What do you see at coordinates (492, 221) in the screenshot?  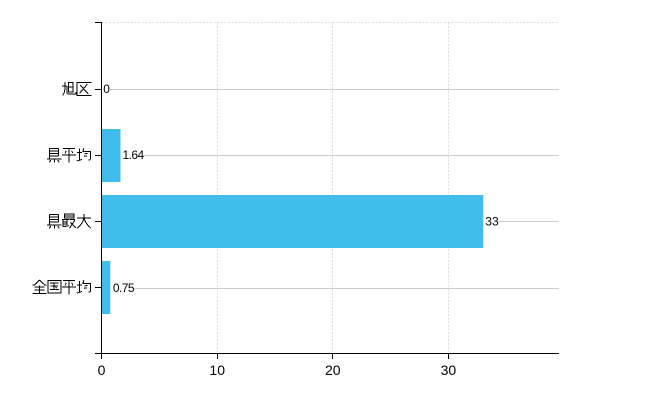 I see `svg-text: 33` at bounding box center [492, 221].